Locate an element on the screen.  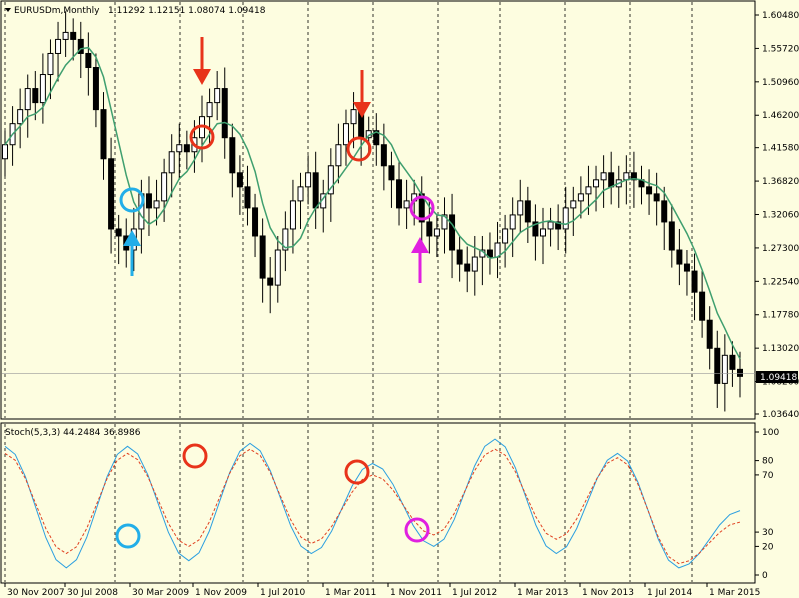
stoch-tick-label: 30 is located at coordinates (768, 533).